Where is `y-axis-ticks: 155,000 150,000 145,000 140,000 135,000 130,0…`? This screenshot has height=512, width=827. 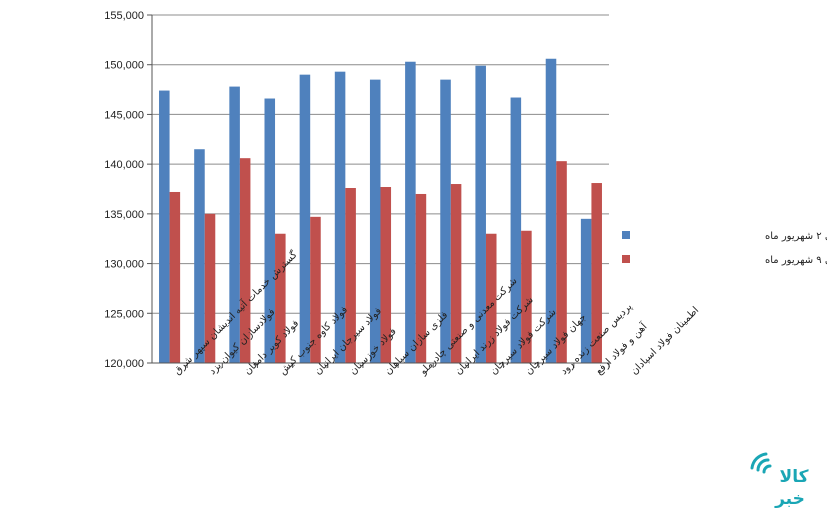
y-axis-ticks: 155,000 150,000 145,000 140,000 135,000 130,0… is located at coordinates (128, 190).